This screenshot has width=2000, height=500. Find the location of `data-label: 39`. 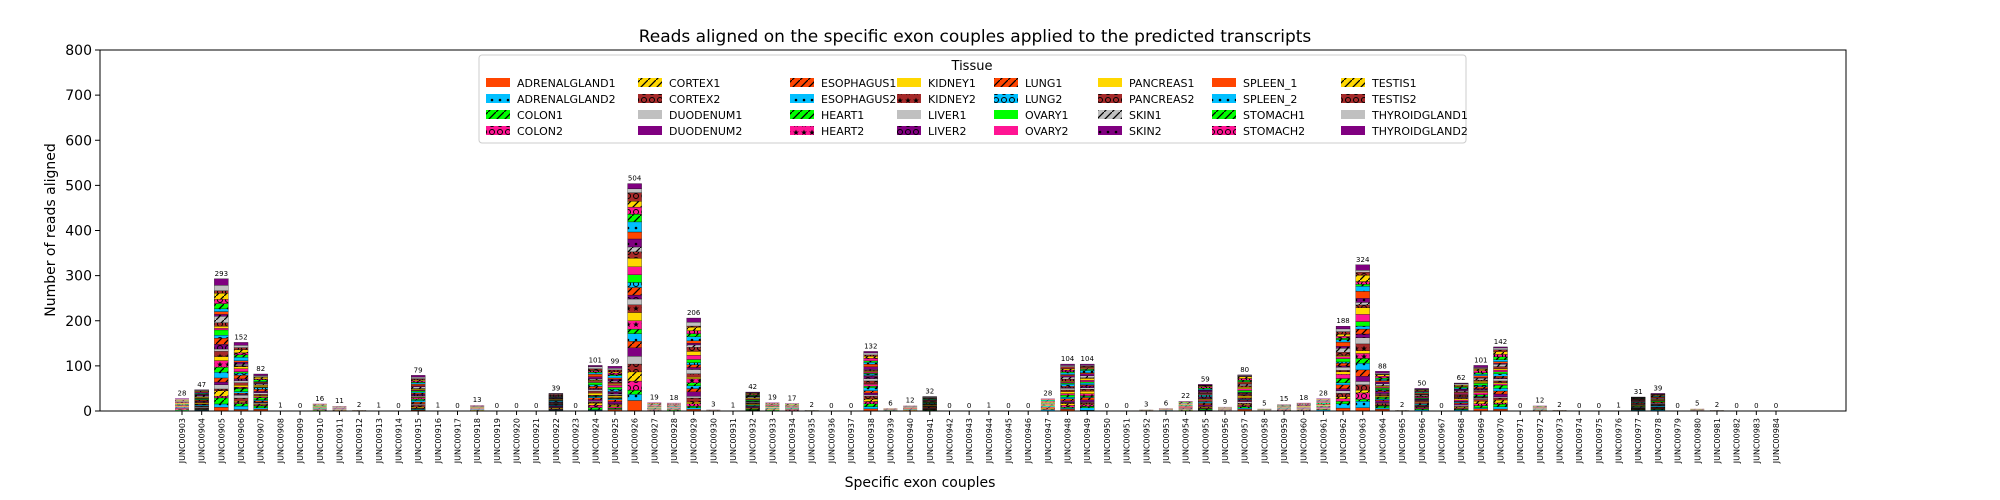

data-label: 39 is located at coordinates (555, 388).